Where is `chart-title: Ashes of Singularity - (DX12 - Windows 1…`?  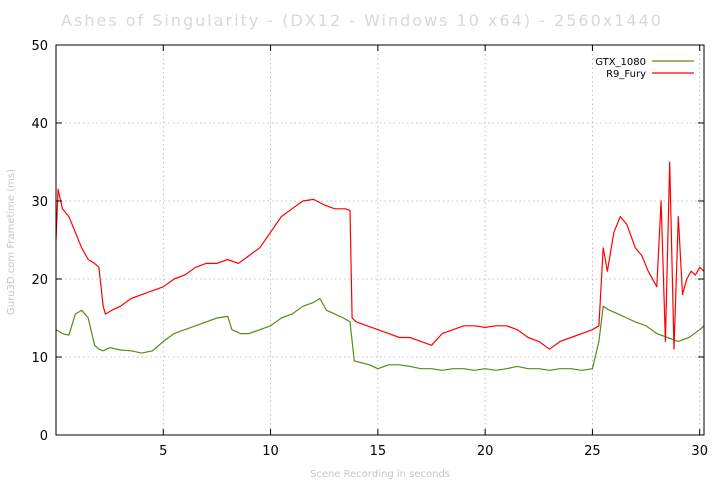
chart-title: Ashes of Singularity - (DX12 - Windows 1… is located at coordinates (362, 20).